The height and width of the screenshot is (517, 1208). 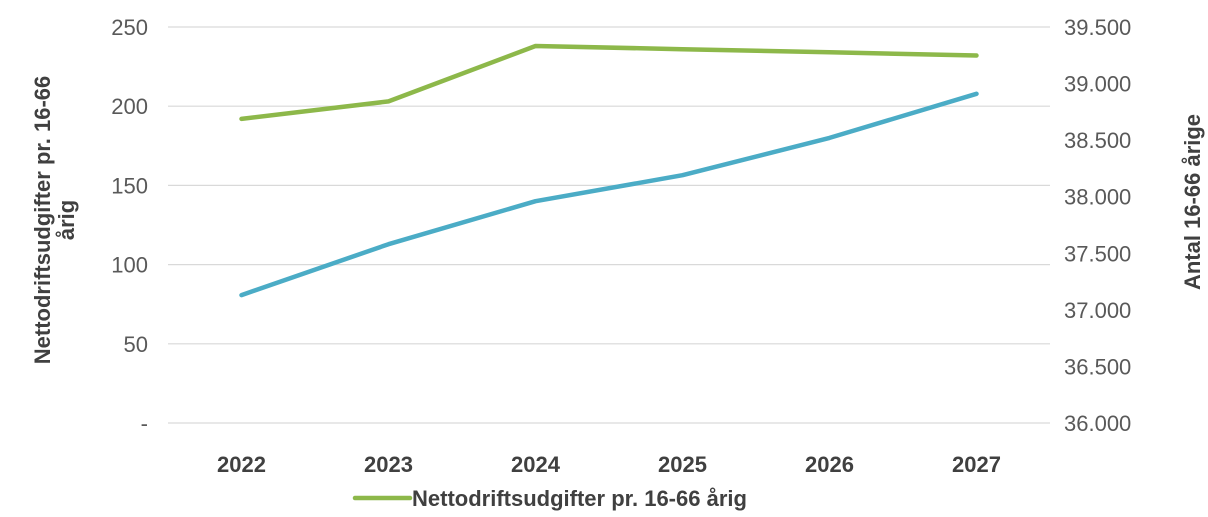 I want to click on left-tick-label: 200, so click(x=129, y=106).